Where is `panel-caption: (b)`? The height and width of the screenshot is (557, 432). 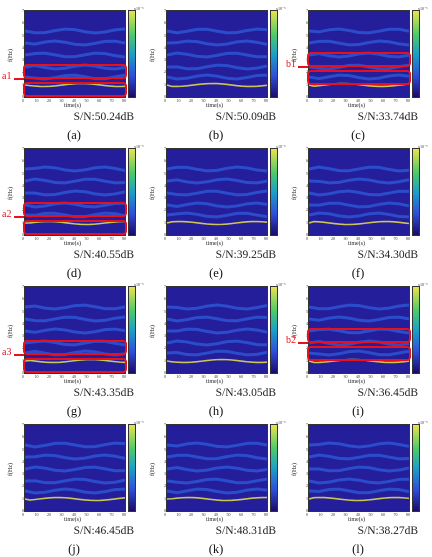 panel-caption: (b) is located at coordinates (216, 135).